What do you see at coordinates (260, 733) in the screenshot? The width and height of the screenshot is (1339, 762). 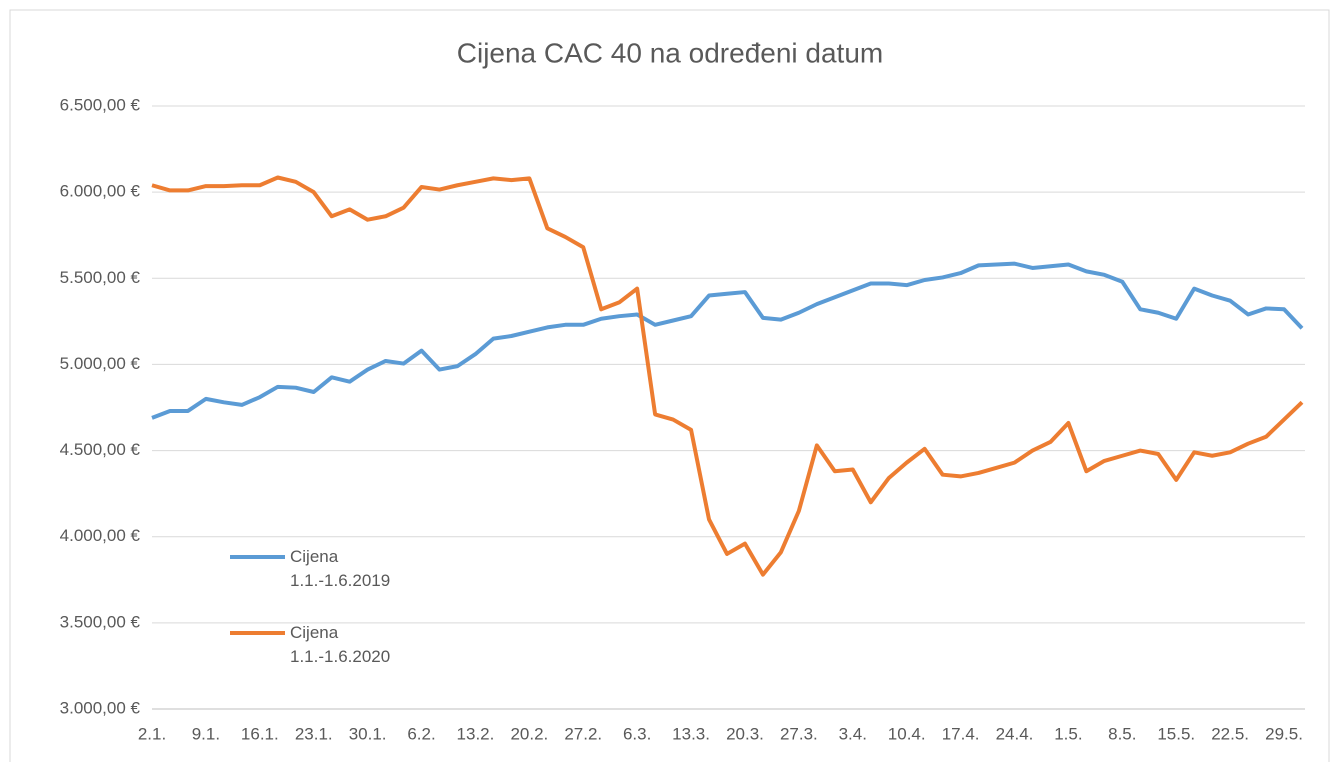 I see `x-tick-label: 16.1.` at bounding box center [260, 733].